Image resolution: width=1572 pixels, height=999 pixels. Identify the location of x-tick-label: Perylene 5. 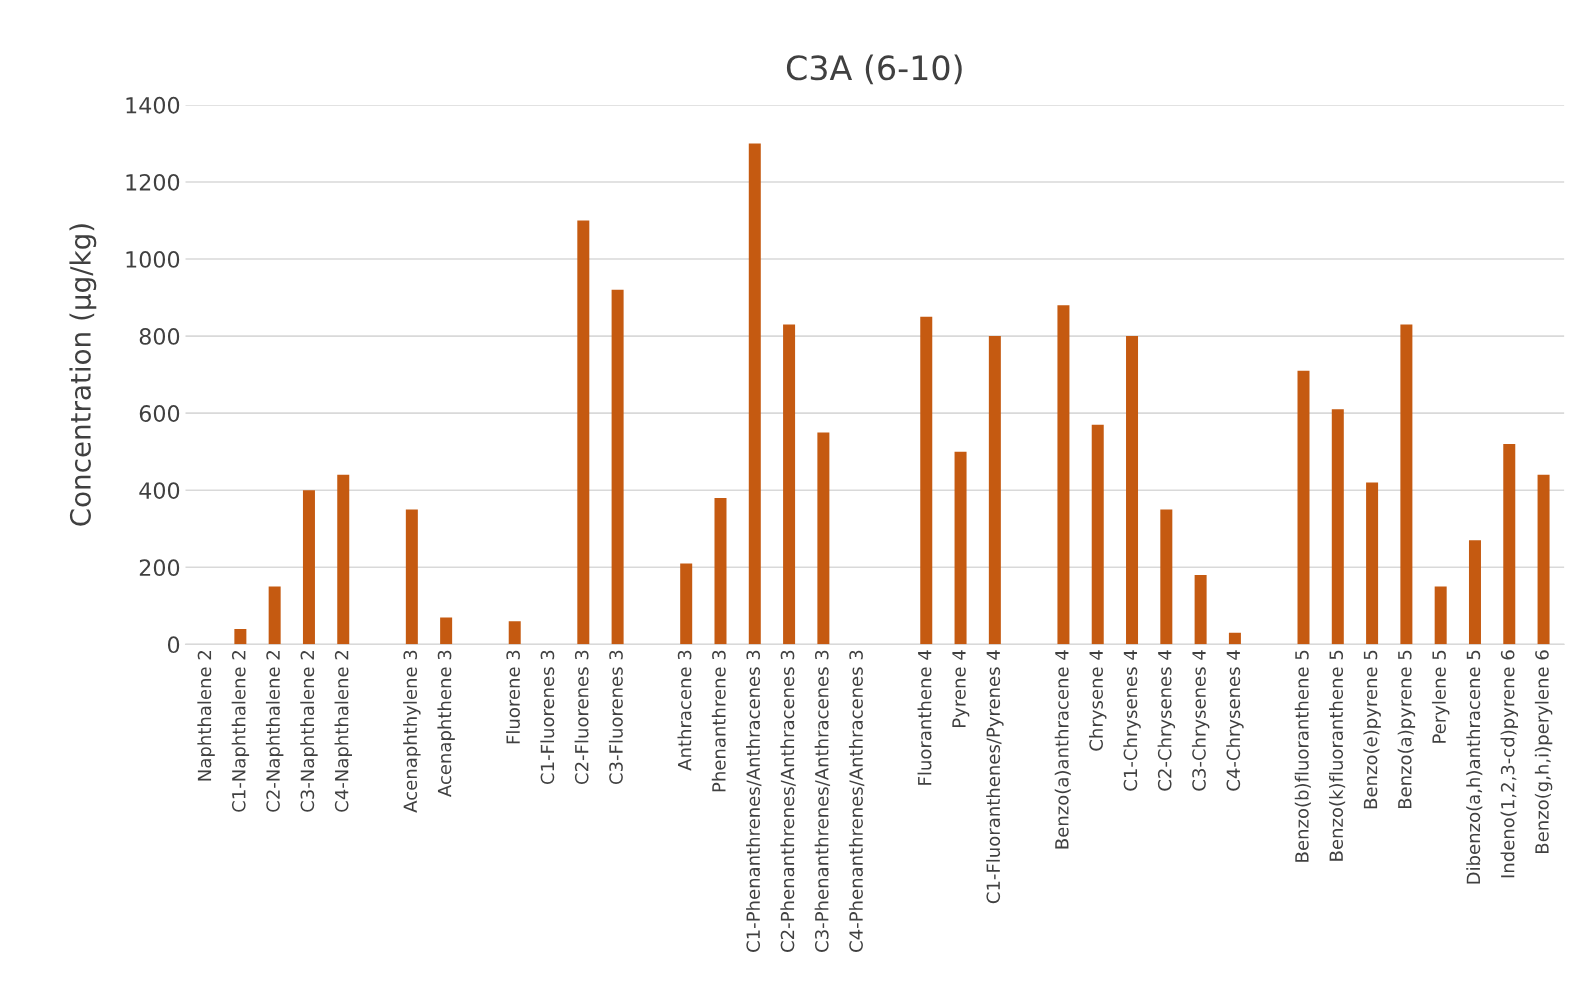
(1440, 696).